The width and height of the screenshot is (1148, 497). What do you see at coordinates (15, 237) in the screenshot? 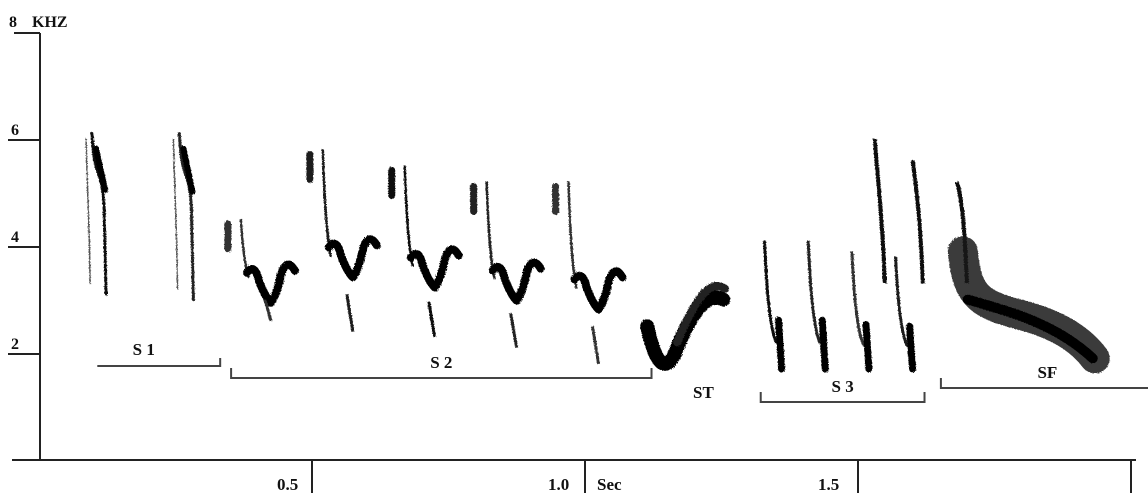
I see `y-tick-label-4: 4` at bounding box center [15, 237].